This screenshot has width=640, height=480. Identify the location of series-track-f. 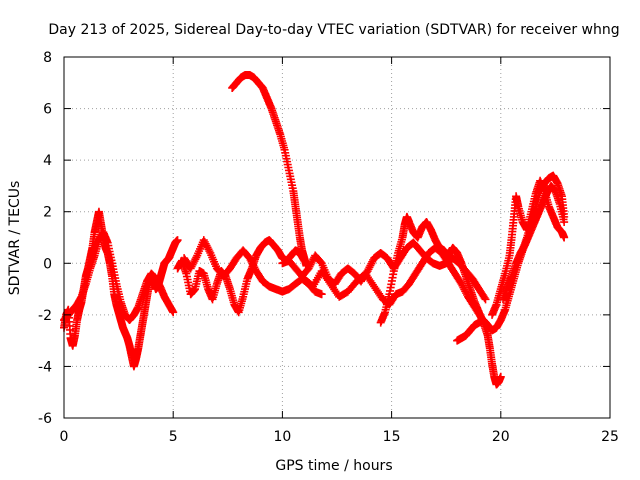
(384, 271).